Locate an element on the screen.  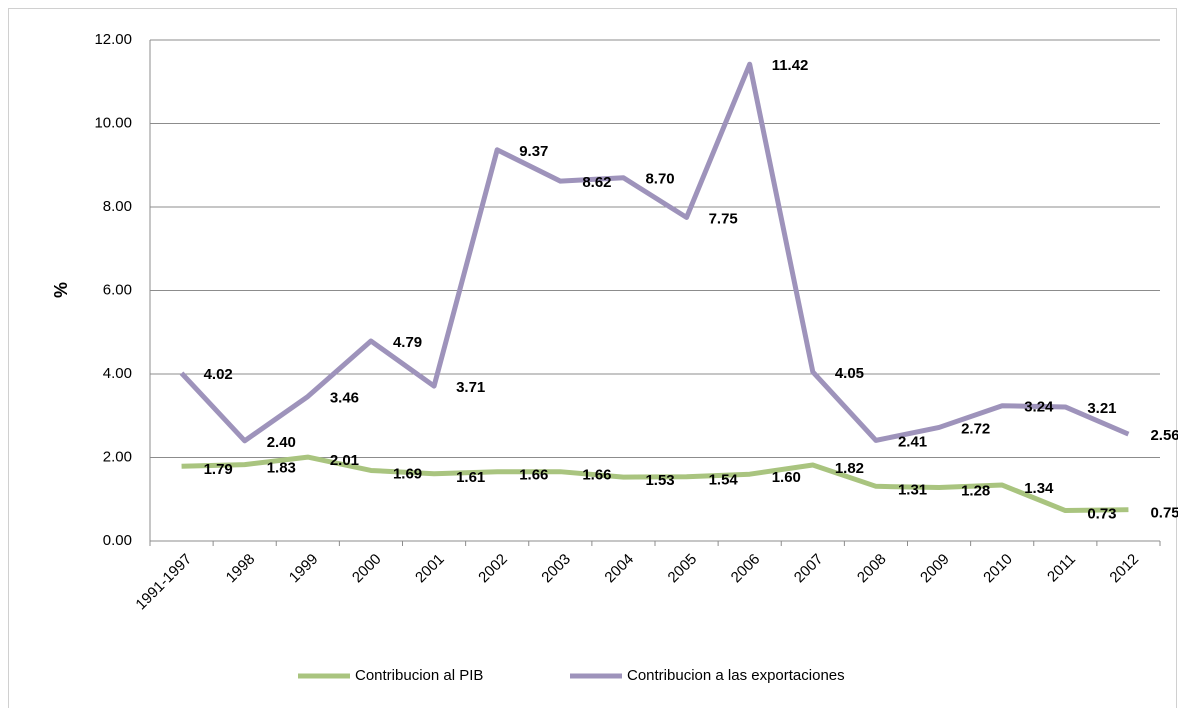
data-label: 1.34 is located at coordinates (1039, 488).